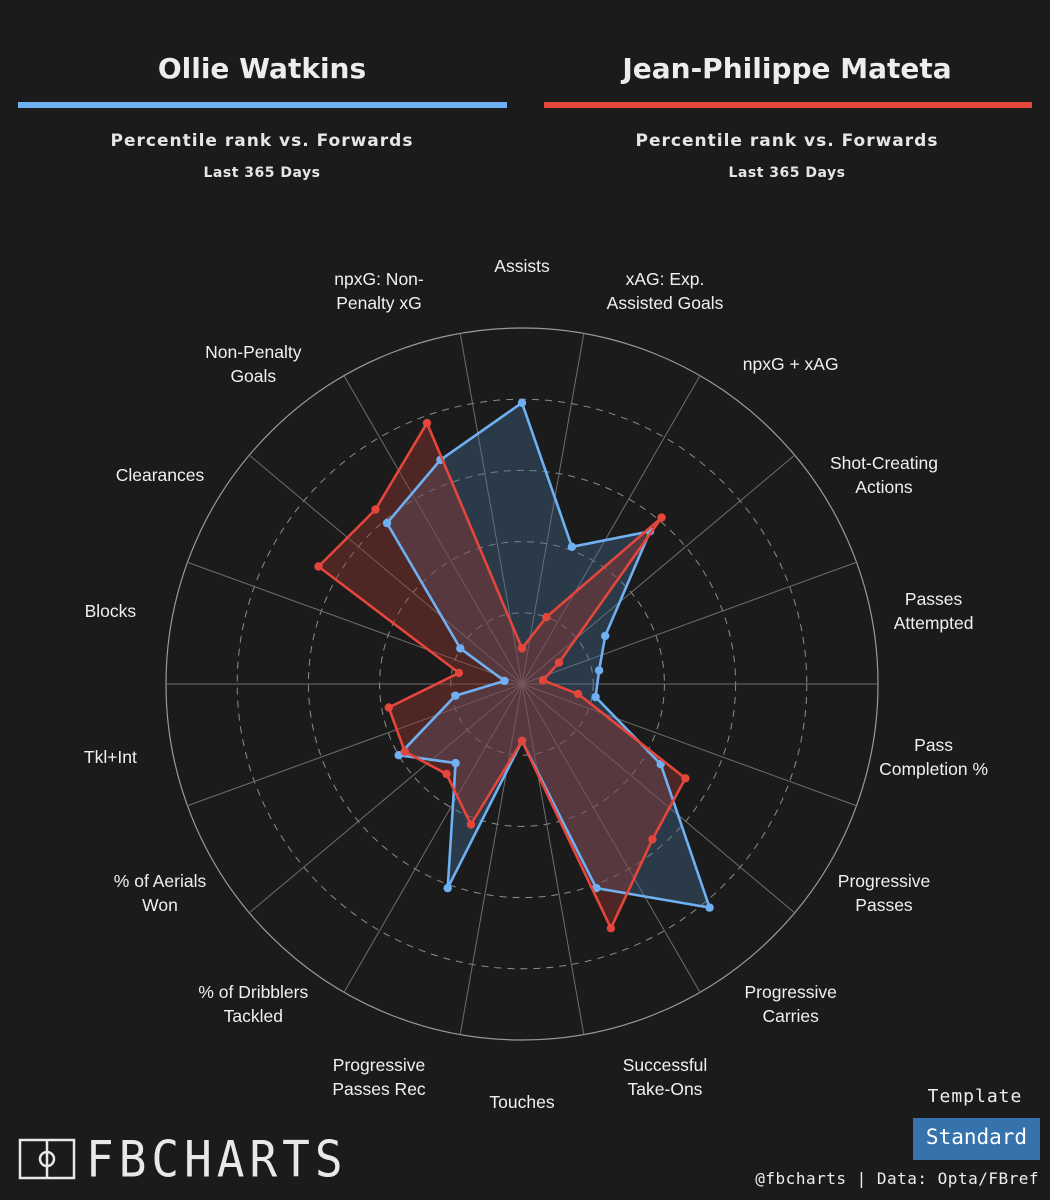 This screenshot has height=1200, width=1050. What do you see at coordinates (788, 105) in the screenshot?
I see `player2-color-bar` at bounding box center [788, 105].